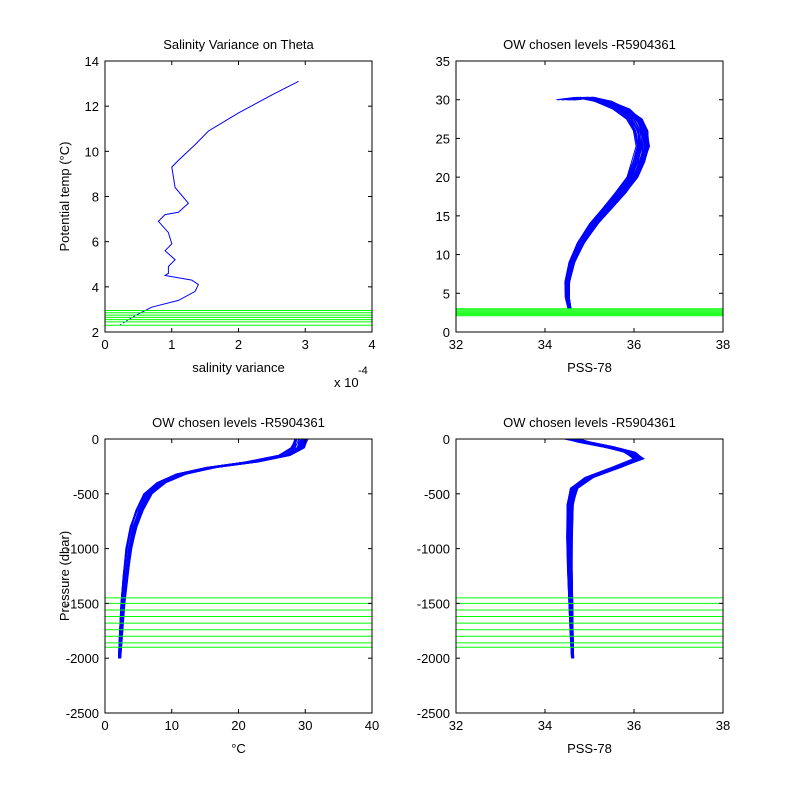  I want to click on y-axis-label: Potential temp (°C), so click(64, 197).